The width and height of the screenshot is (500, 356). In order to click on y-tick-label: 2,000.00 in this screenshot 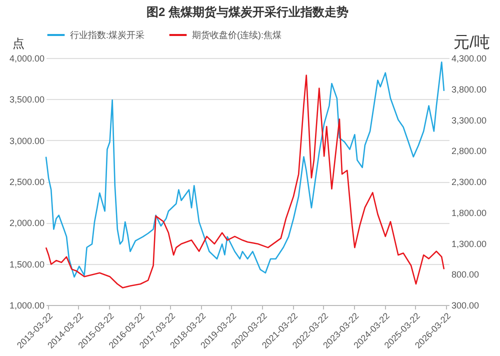, I will do `click(26, 223)`.